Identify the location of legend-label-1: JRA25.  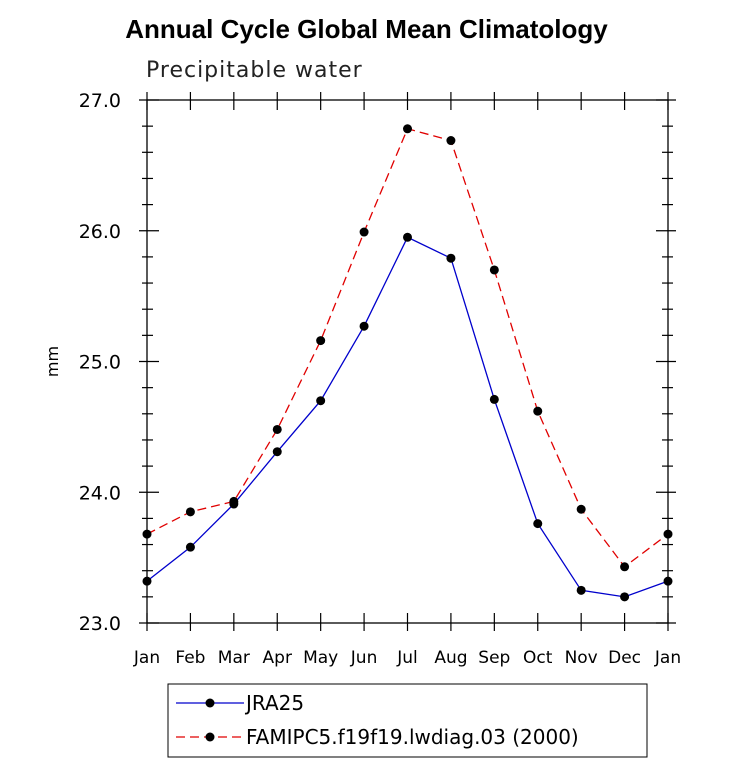
(274, 703).